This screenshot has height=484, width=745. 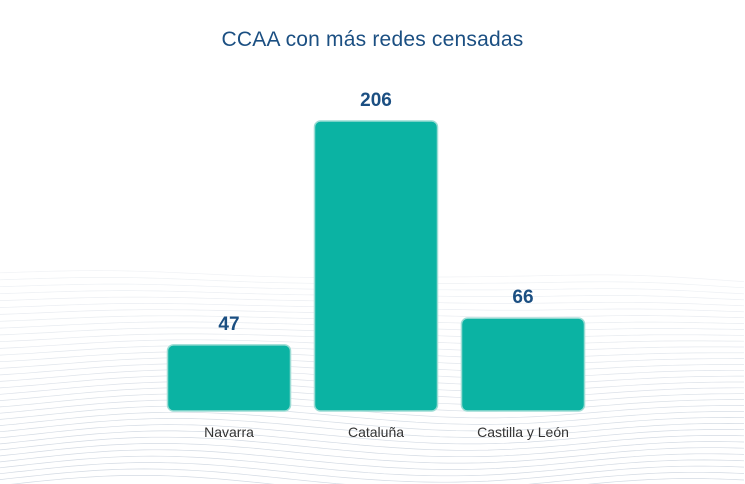 I want to click on data-label: 47, so click(x=228, y=324).